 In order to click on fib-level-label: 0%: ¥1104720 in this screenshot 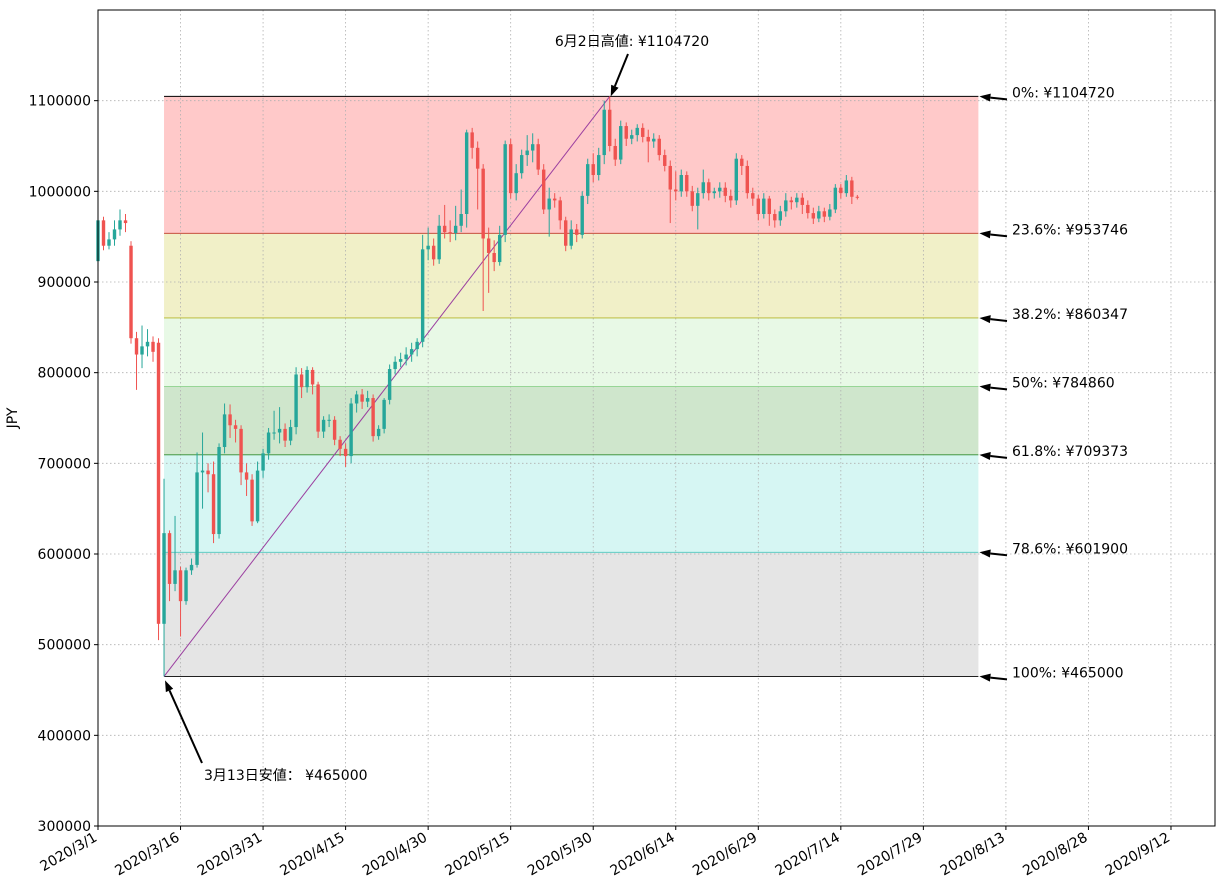, I will do `click(1063, 93)`.